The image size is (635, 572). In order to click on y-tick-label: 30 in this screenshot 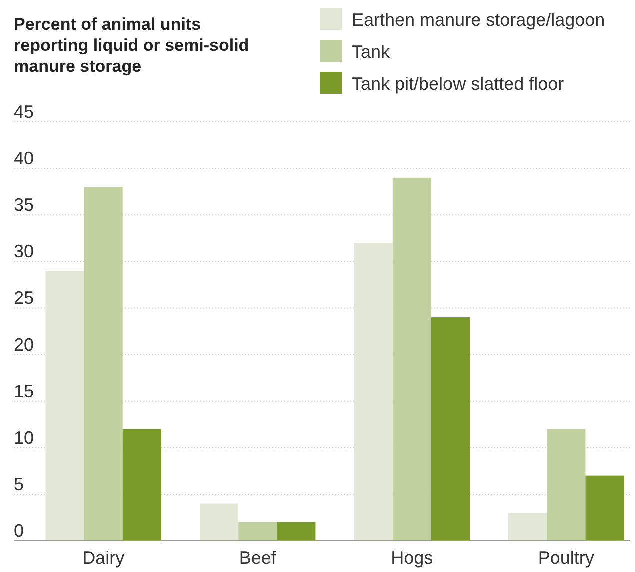, I will do `click(24, 252)`.